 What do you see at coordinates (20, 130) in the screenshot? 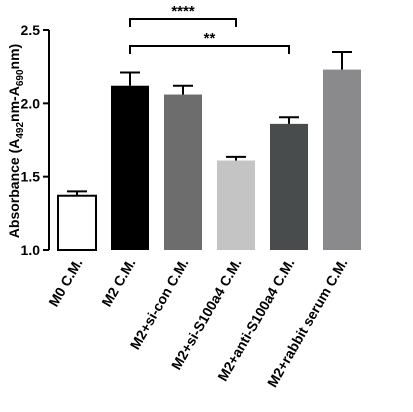
I see `y-axis-label-sub1: 492` at bounding box center [20, 130].